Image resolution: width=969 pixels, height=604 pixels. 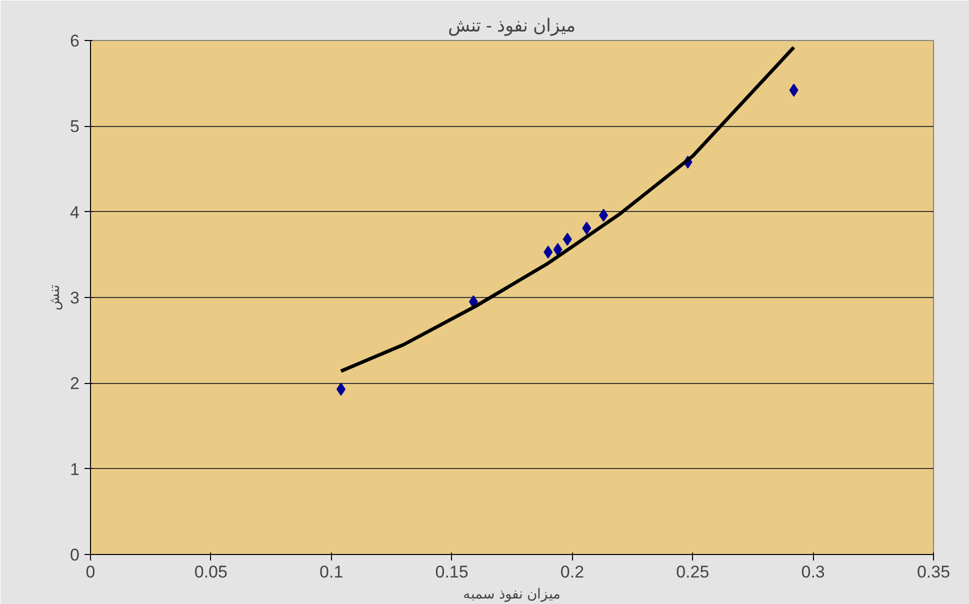 What do you see at coordinates (512, 594) in the screenshot?
I see `x-axis-title: میزان نفوذ سمبه` at bounding box center [512, 594].